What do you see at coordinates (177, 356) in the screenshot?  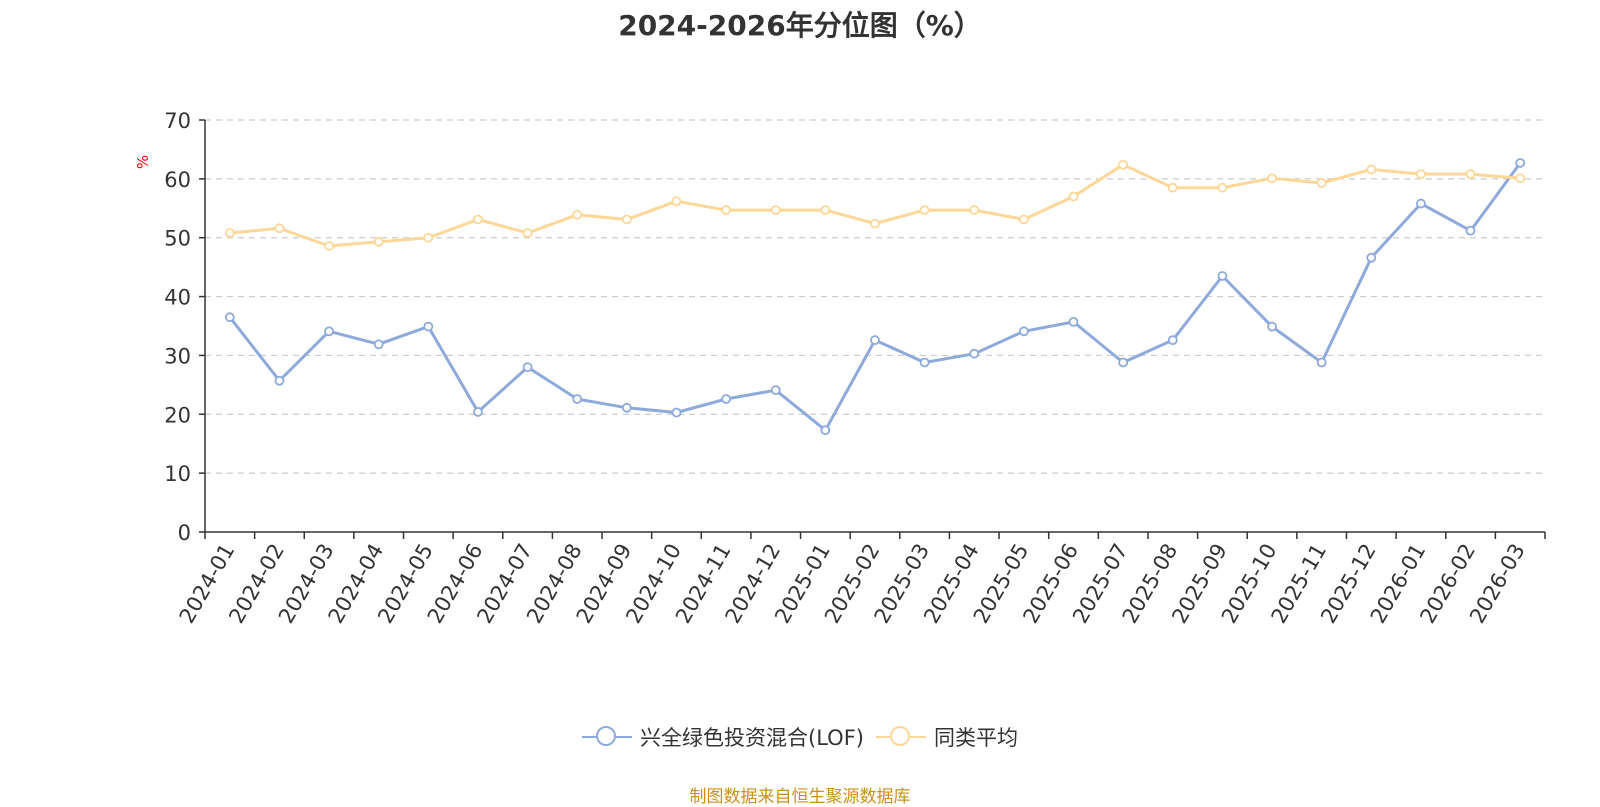 I see `y-tick-label: 30` at bounding box center [177, 356].